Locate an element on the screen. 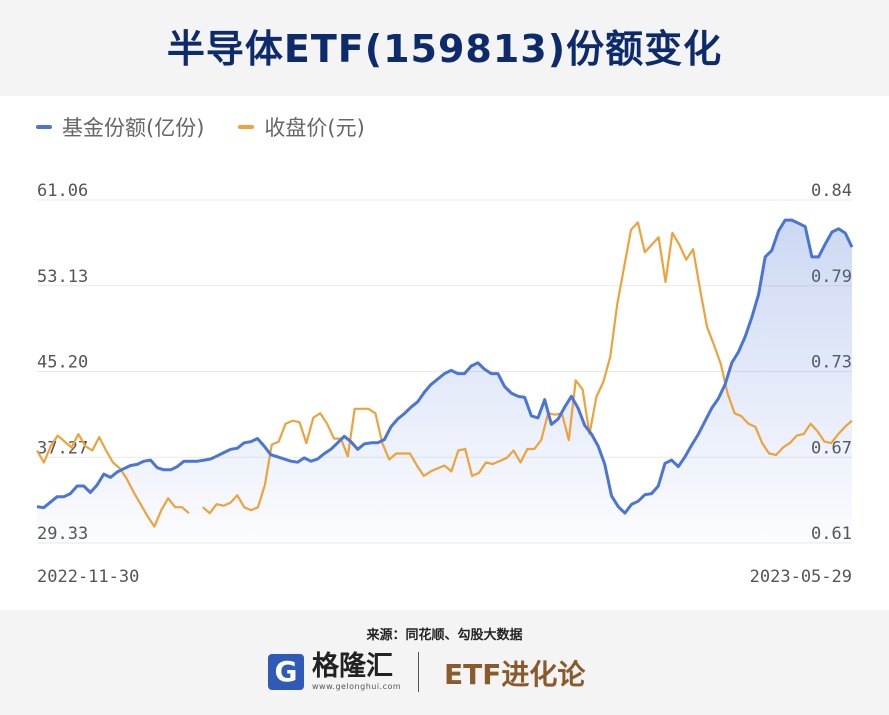 This screenshot has height=715, width=889. y-left-tick-label: 37.27 is located at coordinates (62, 448).